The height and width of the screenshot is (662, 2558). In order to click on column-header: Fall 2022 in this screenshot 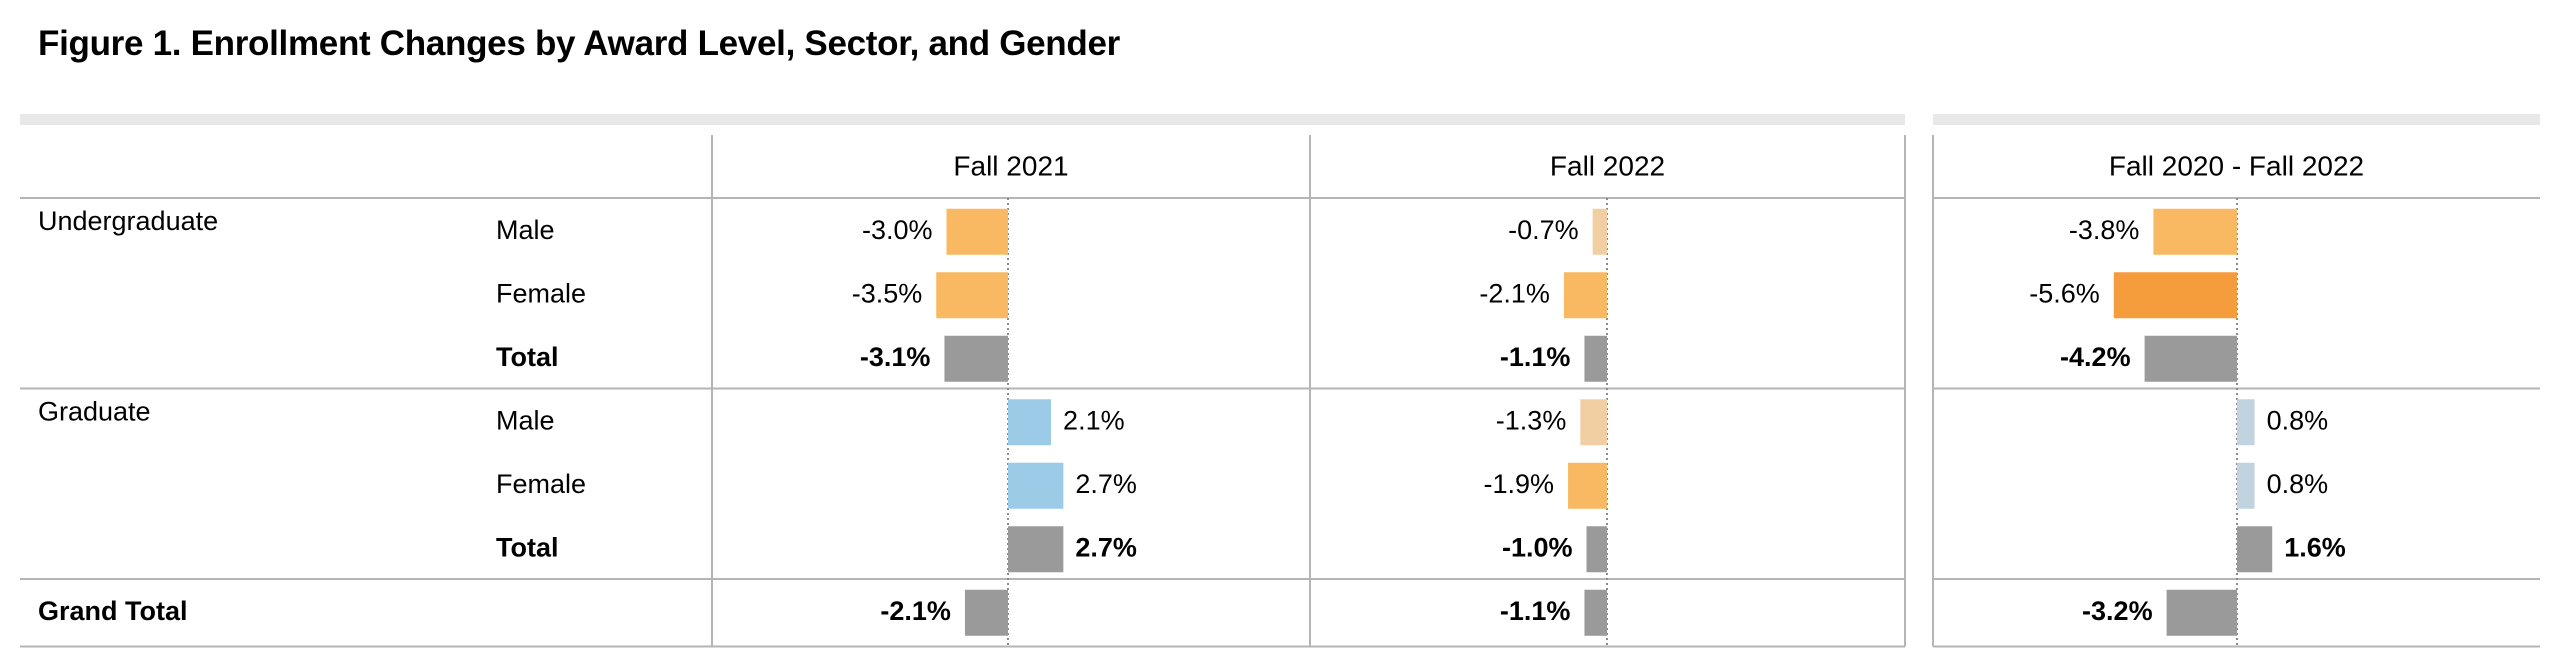, I will do `click(1607, 165)`.